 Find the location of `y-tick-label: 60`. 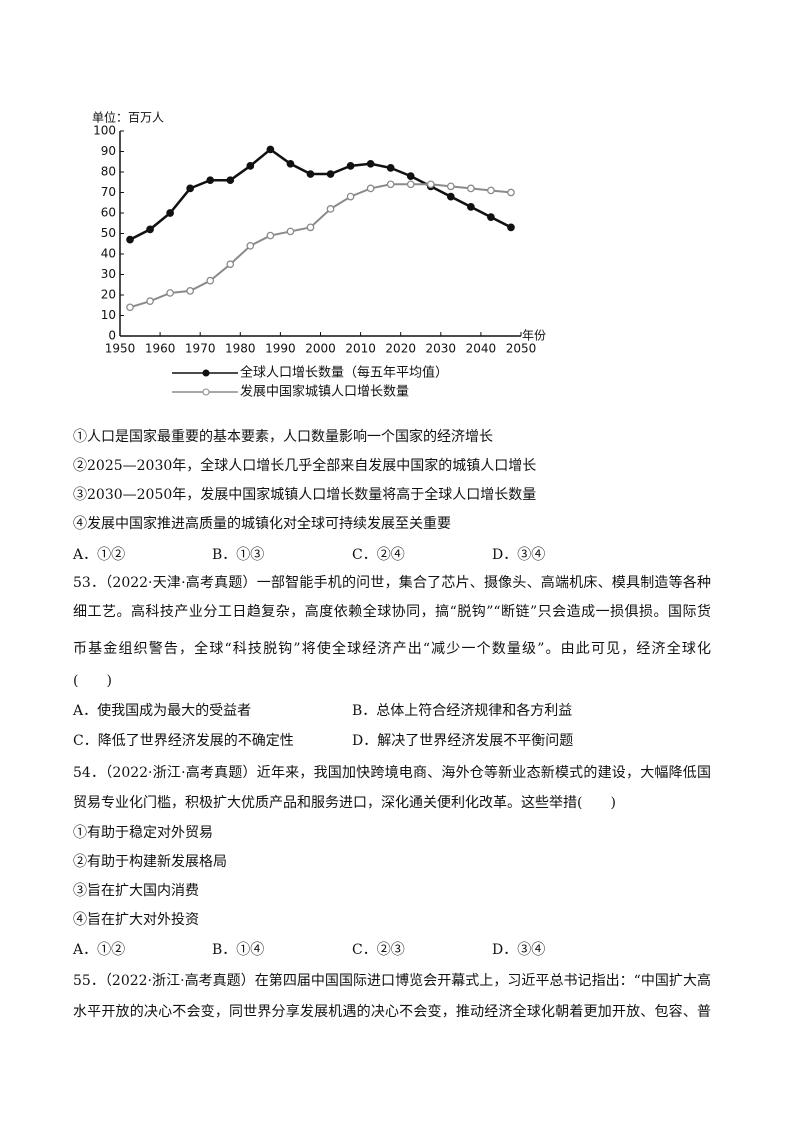

y-tick-label: 60 is located at coordinates (108, 213).